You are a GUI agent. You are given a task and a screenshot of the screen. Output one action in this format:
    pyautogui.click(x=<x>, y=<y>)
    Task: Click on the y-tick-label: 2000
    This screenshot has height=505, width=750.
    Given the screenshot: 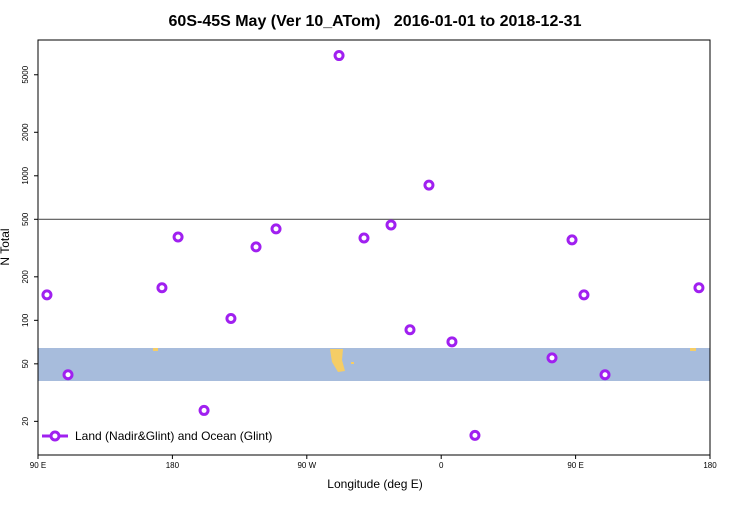 What is the action you would take?
    pyautogui.click(x=25, y=132)
    